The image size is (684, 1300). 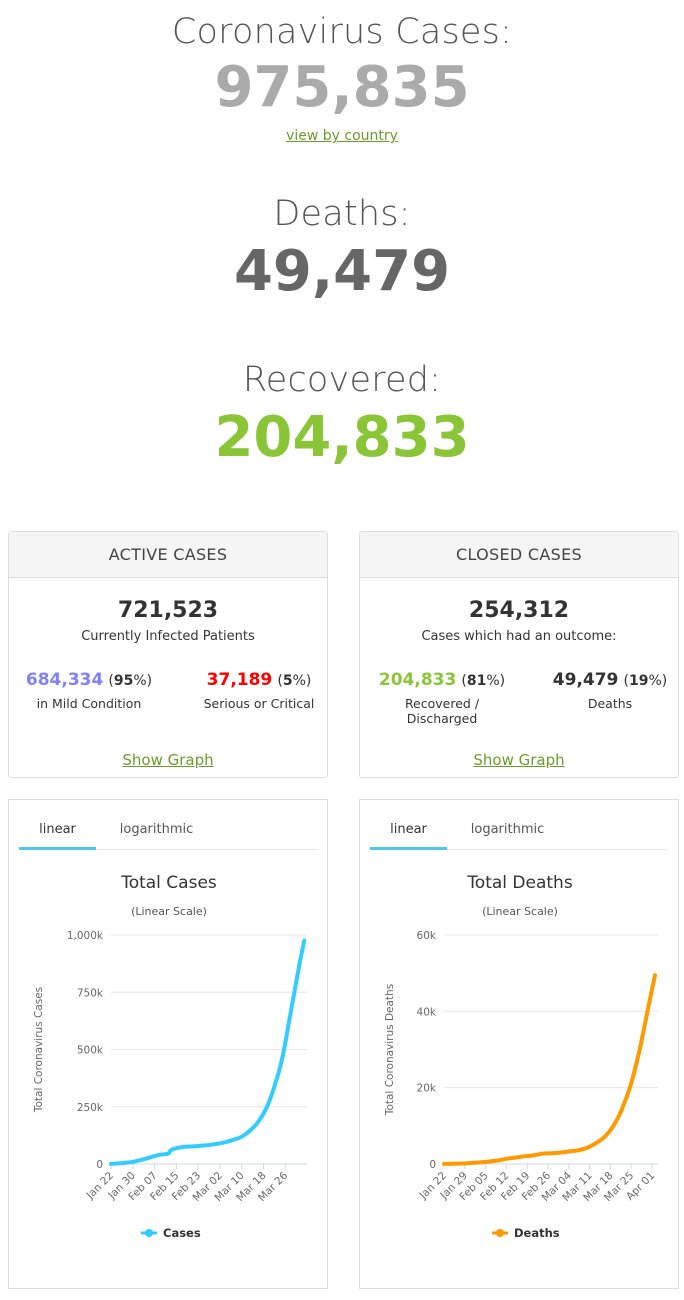 I want to click on closed-deaths-count: 49,479, so click(x=585, y=680).